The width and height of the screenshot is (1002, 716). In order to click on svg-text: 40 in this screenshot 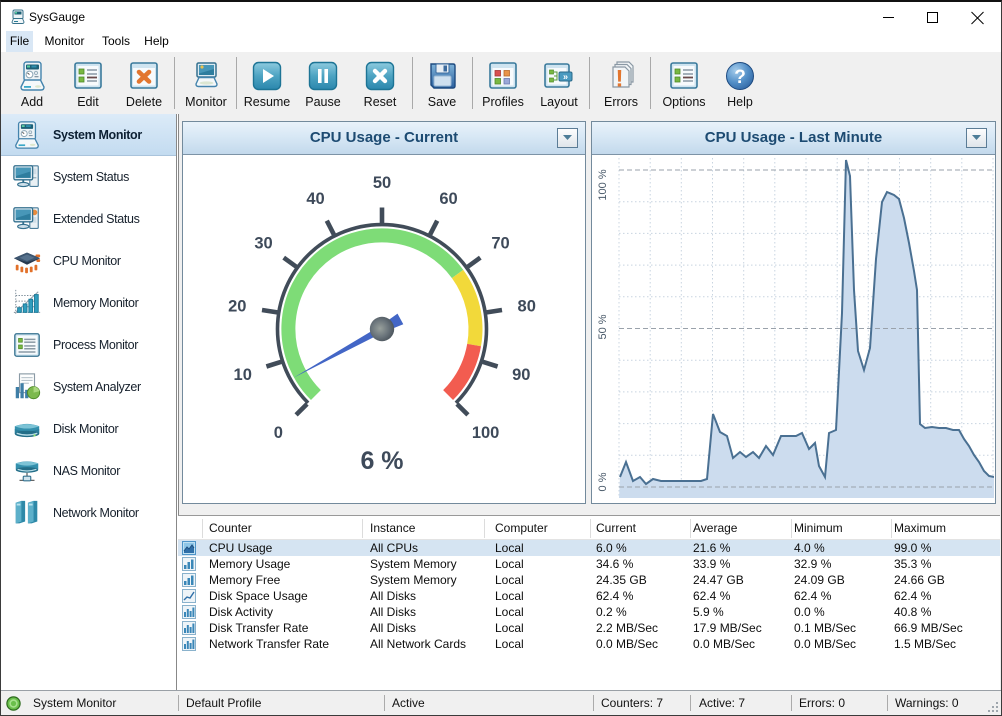, I will do `click(315, 199)`.